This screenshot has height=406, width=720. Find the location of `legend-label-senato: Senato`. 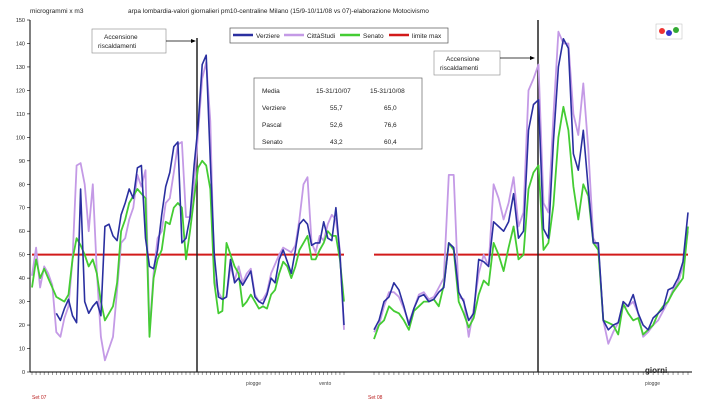

legend-label-senato: Senato is located at coordinates (373, 36).